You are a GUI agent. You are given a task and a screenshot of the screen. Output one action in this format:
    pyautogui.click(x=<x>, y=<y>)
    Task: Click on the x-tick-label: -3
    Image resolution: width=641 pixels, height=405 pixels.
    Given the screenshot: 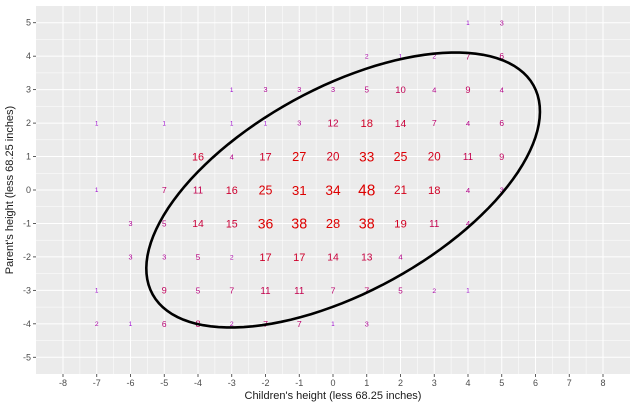 What is the action you would take?
    pyautogui.click(x=232, y=383)
    